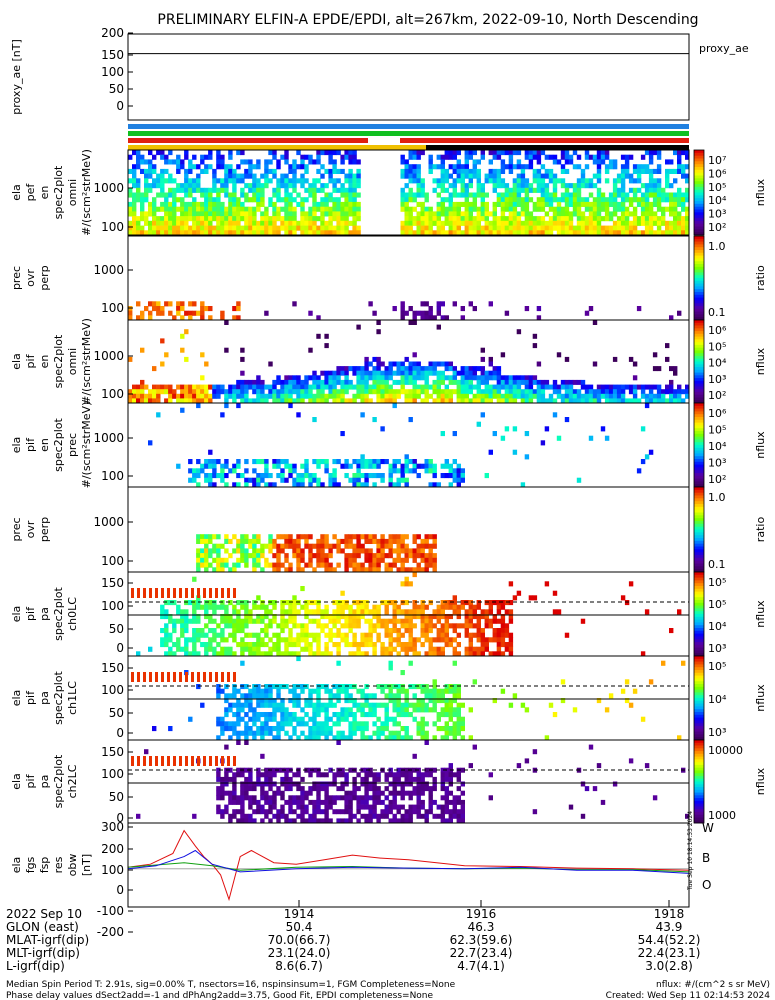  What do you see at coordinates (72, 192) in the screenshot?
I see `y-axis-label: omni` at bounding box center [72, 192].